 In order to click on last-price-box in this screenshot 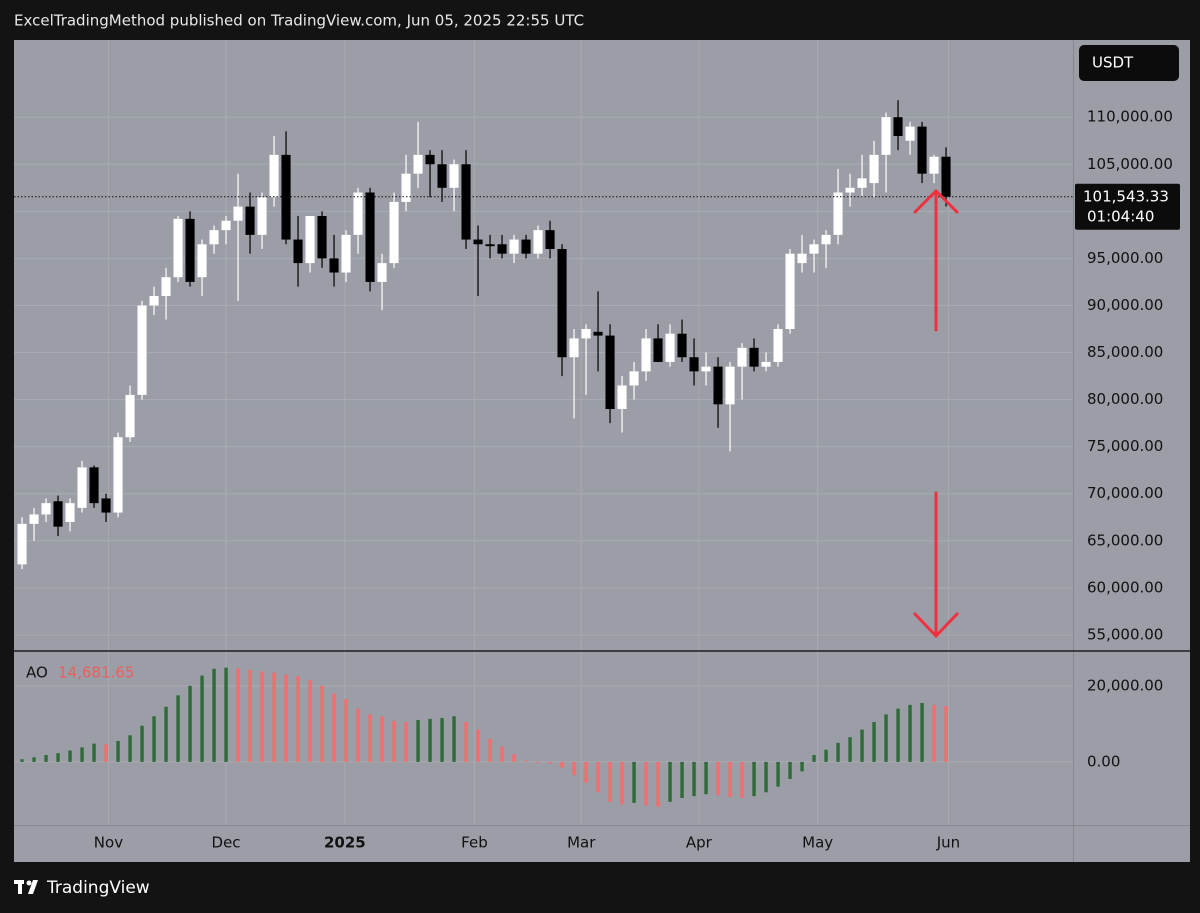, I will do `click(1127, 206)`.